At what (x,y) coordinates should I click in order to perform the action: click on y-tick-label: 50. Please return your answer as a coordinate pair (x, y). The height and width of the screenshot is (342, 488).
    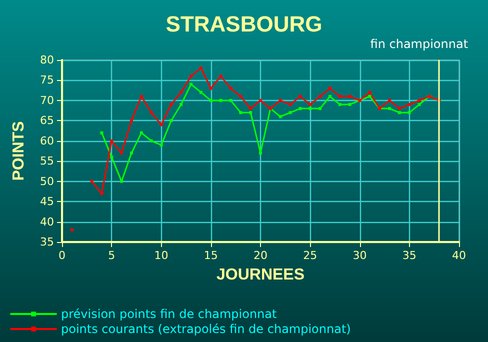
    Looking at the image, I should click on (47, 181).